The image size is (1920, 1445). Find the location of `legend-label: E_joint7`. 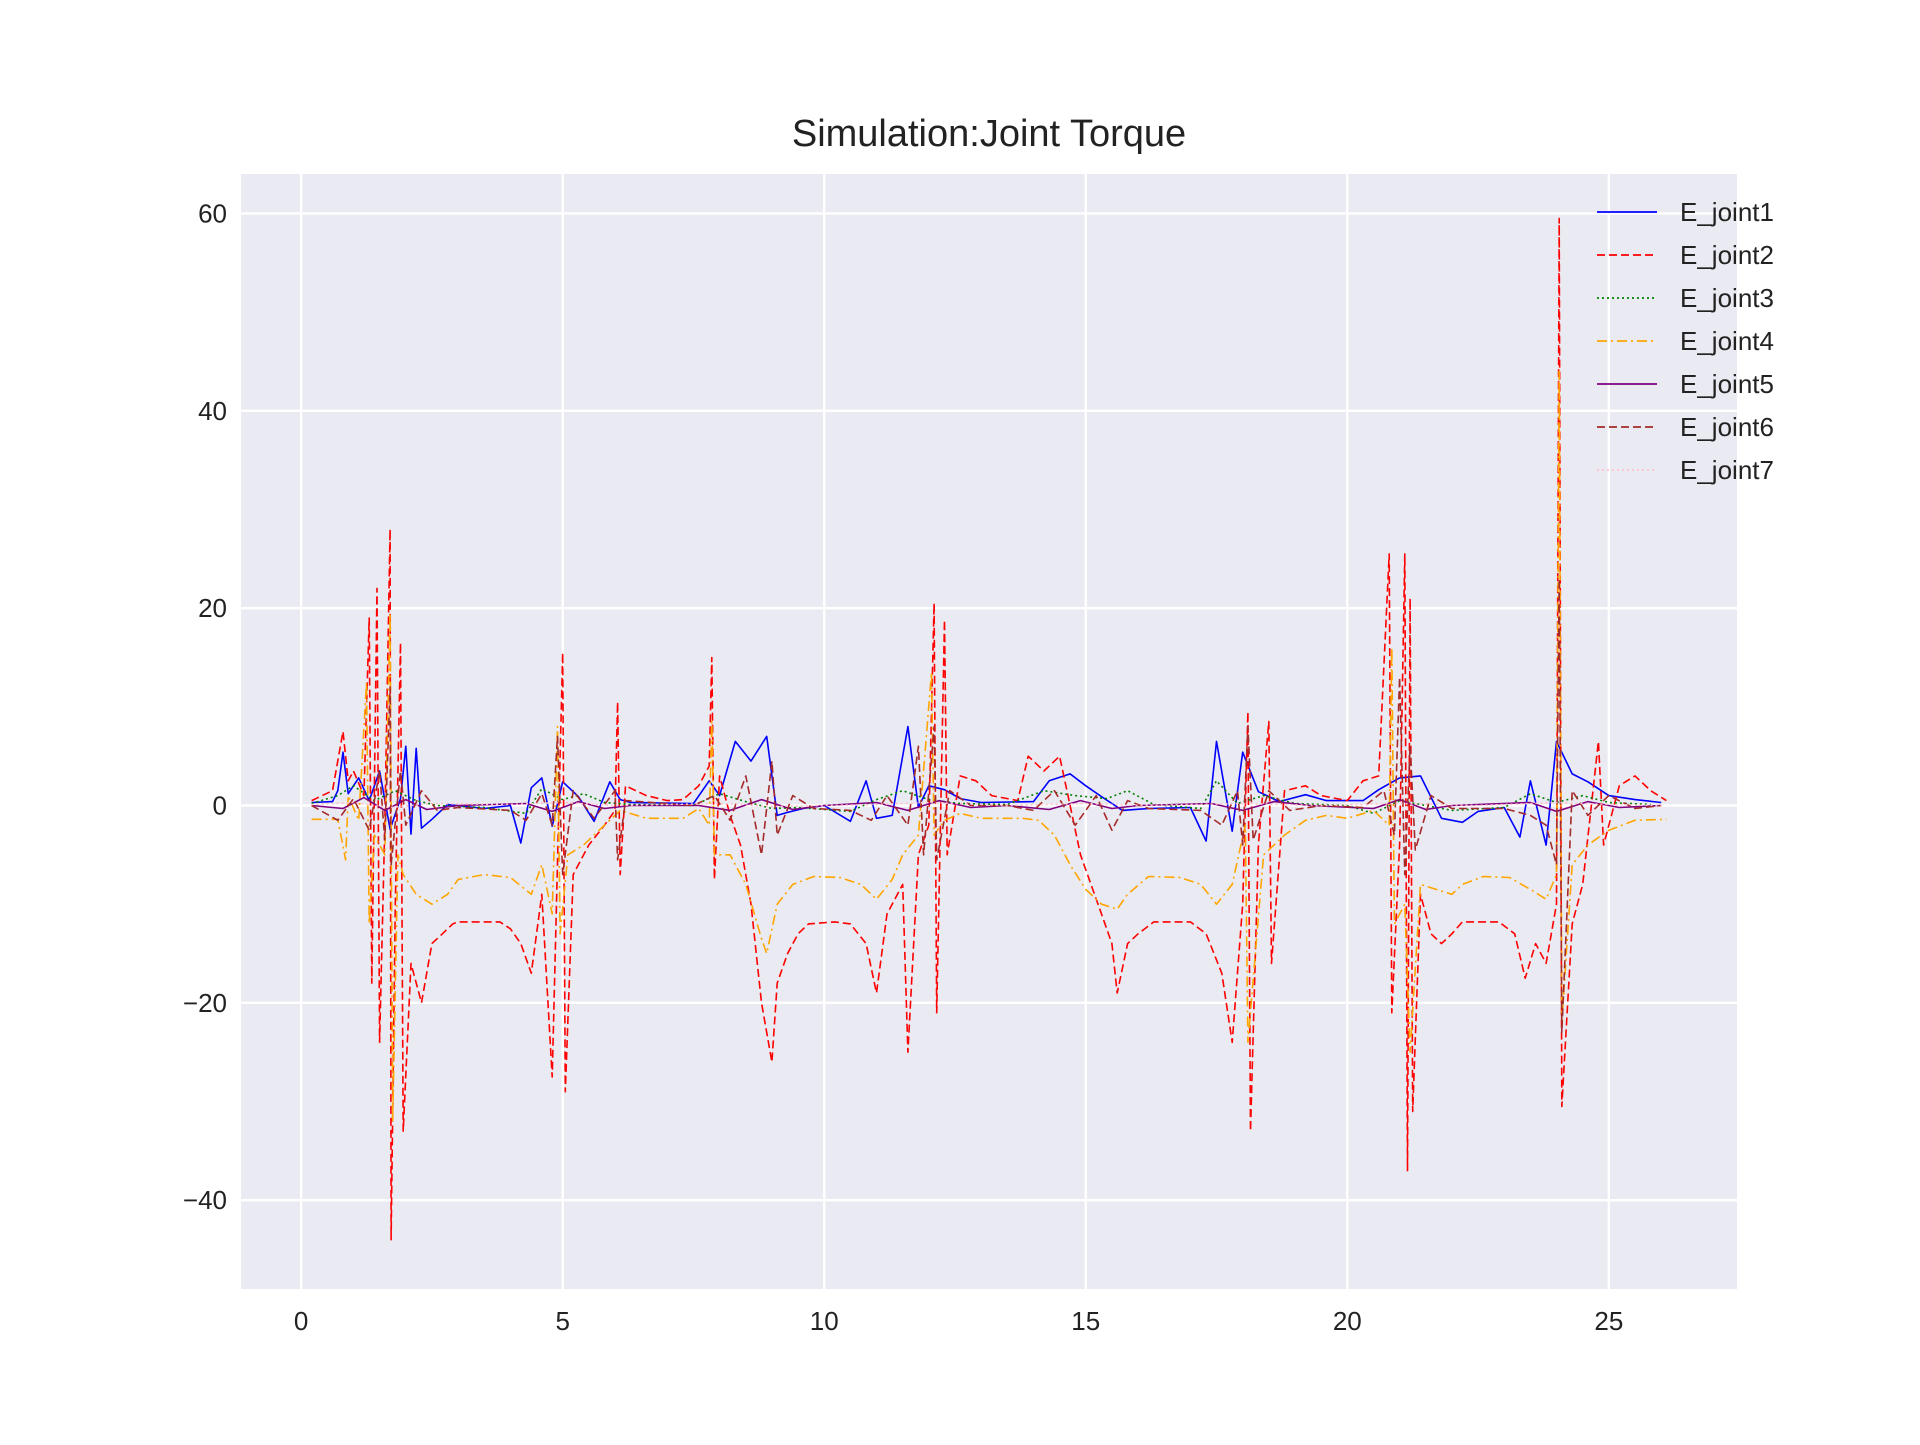

legend-label: E_joint7 is located at coordinates (1727, 470).